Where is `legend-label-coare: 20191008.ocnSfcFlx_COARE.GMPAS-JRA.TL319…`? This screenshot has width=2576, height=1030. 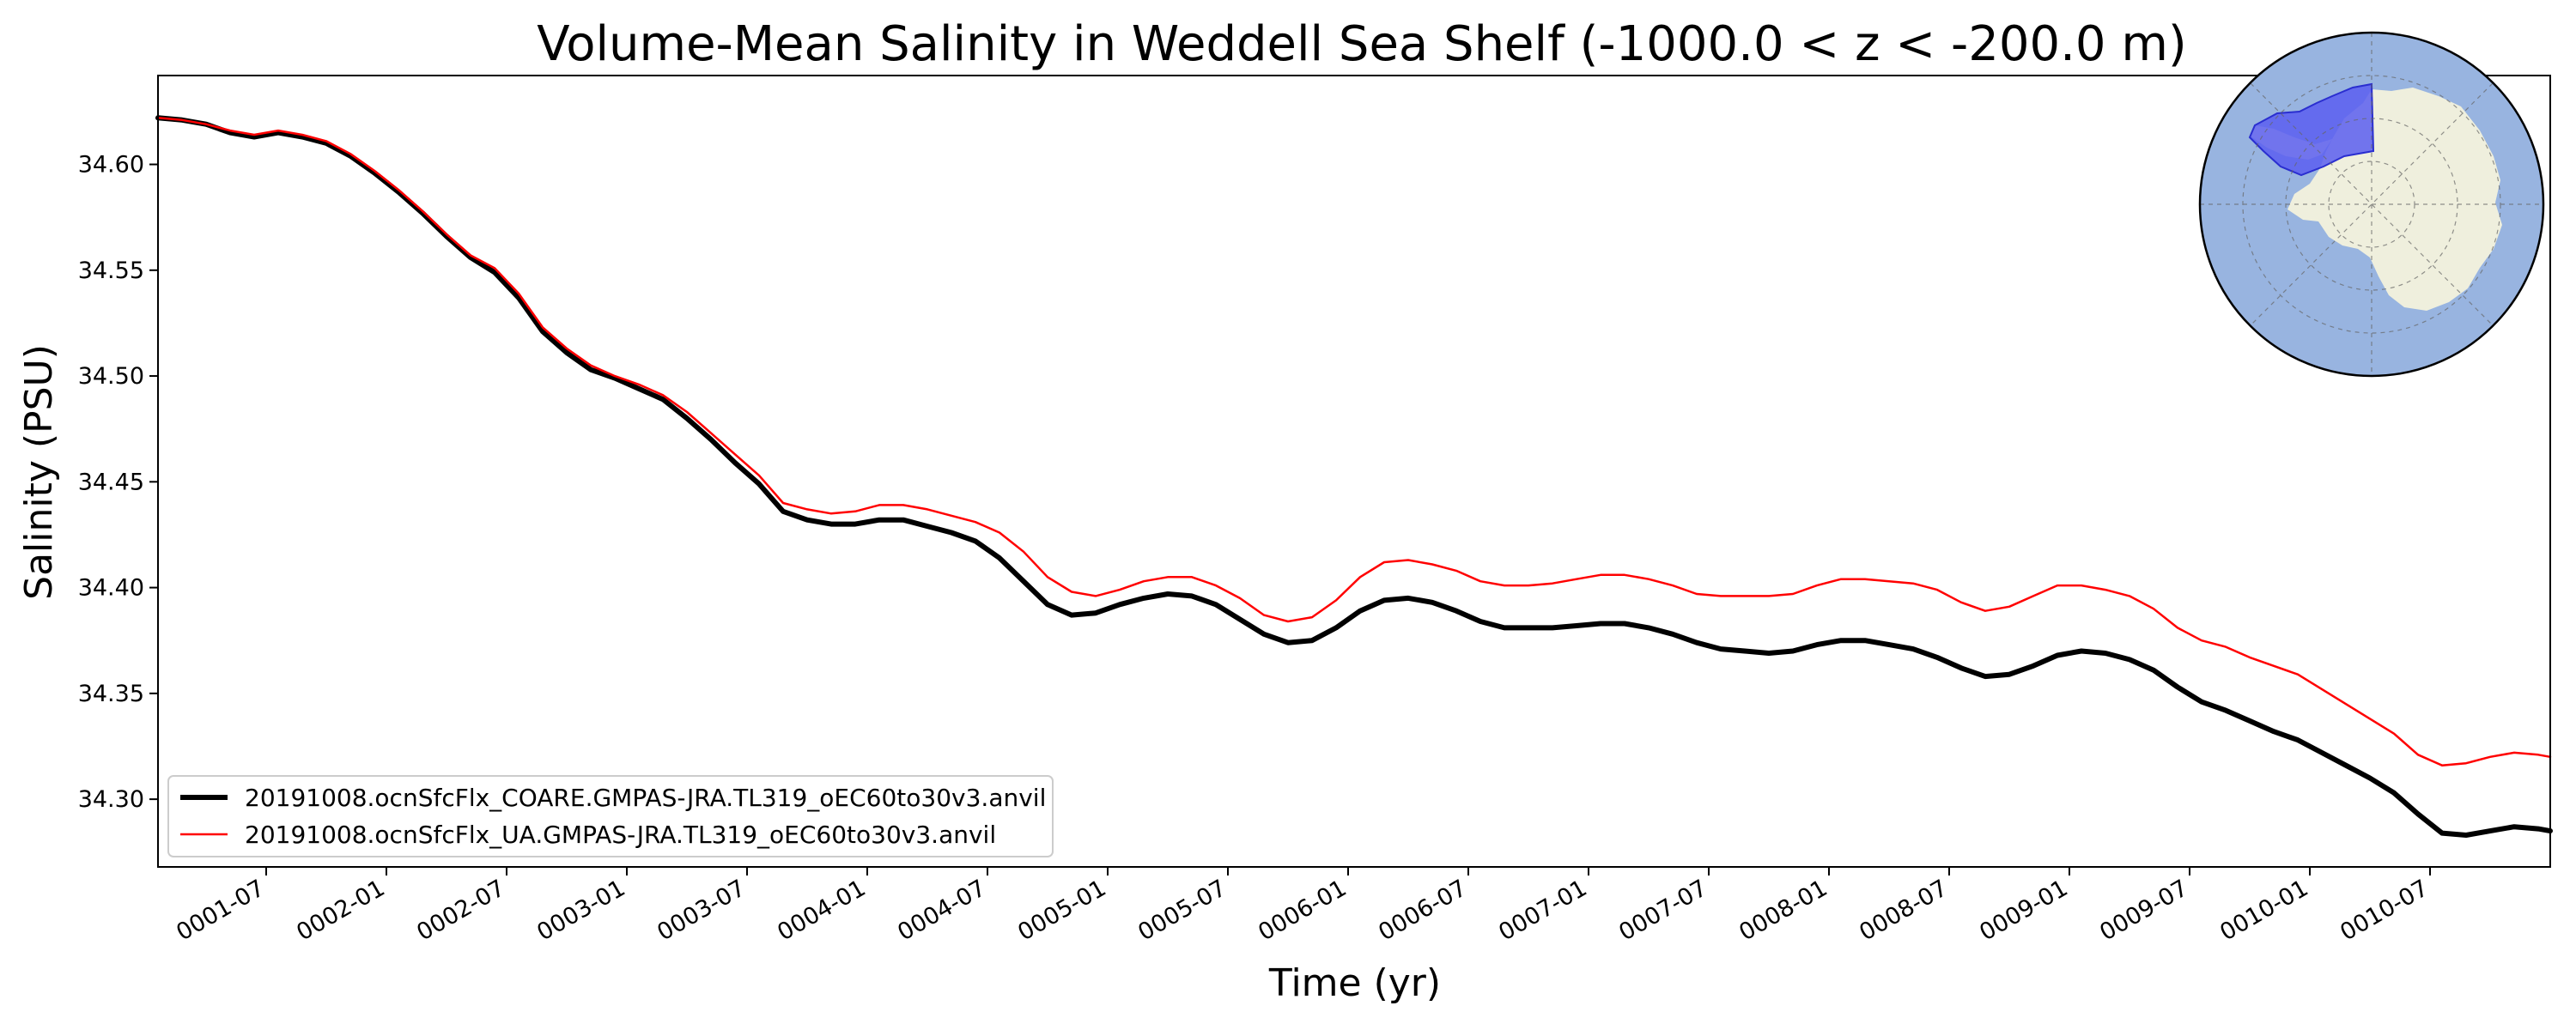
legend-label-coare: 20191008.ocnSfcFlx_COARE.GMPAS-JRA.TL319… is located at coordinates (645, 798).